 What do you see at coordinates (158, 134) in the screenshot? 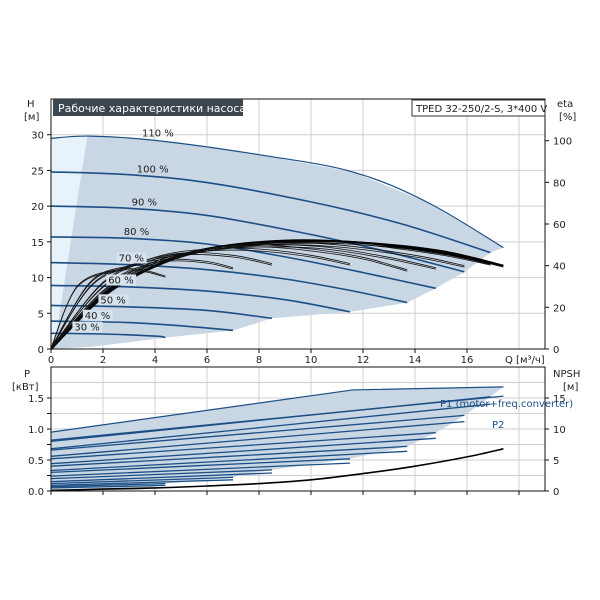
I see `pct-label-110: 110 %` at bounding box center [158, 134].